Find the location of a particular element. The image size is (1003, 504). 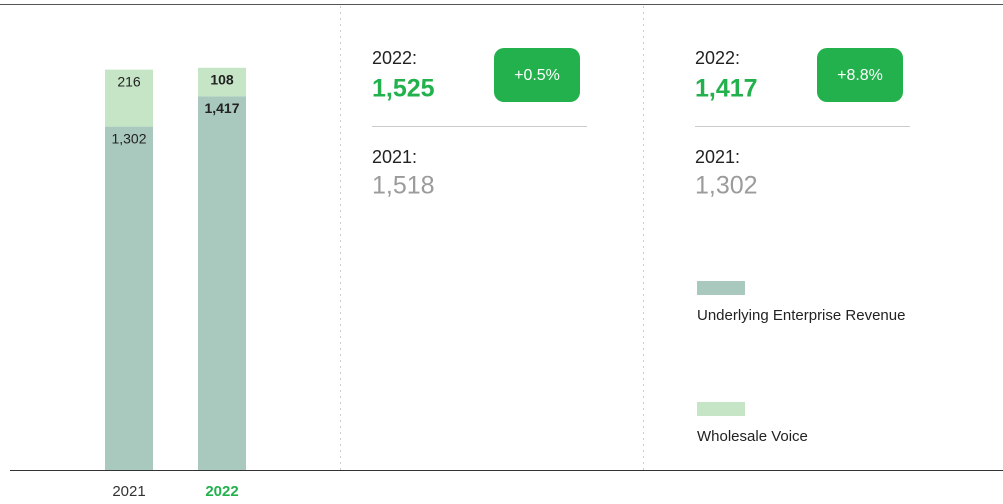

change-badge-text: +0.5% is located at coordinates (537, 75).